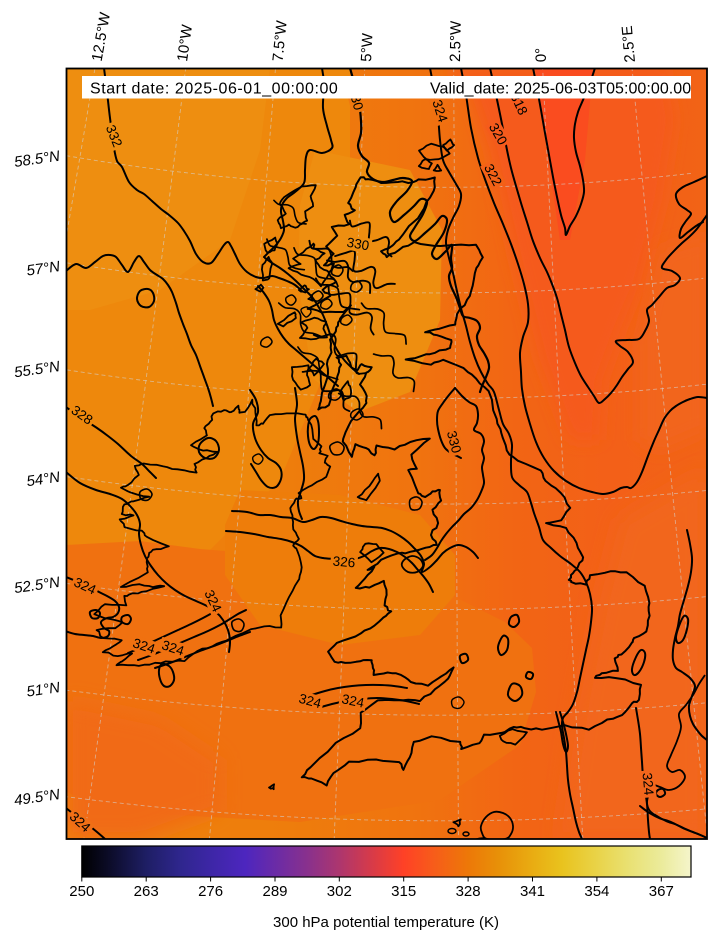  I want to click on svg-text: 10°W, so click(185, 43).